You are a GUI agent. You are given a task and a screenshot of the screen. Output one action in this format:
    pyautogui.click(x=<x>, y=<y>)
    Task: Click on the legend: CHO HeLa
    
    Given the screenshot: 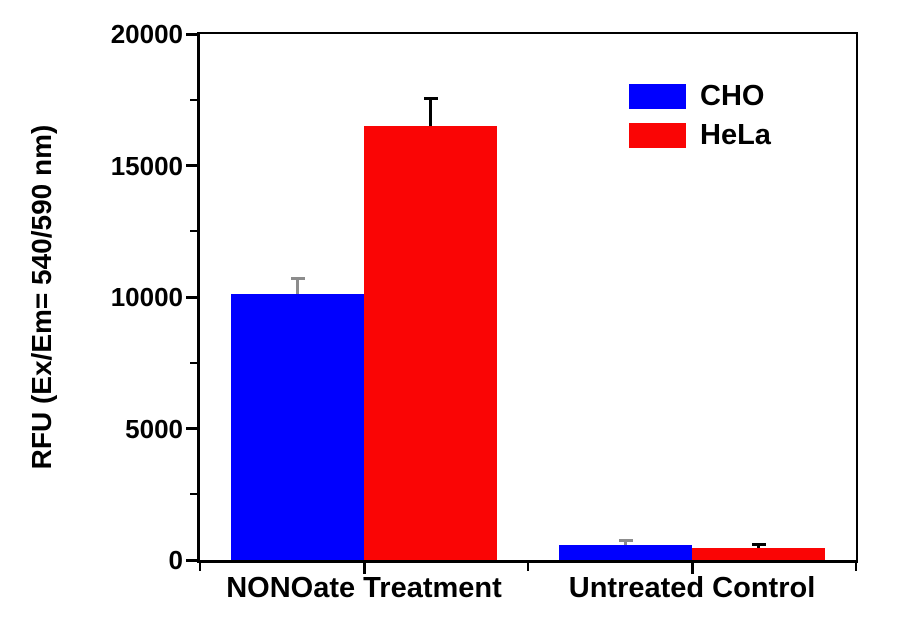 What is the action you would take?
    pyautogui.click(x=700, y=115)
    